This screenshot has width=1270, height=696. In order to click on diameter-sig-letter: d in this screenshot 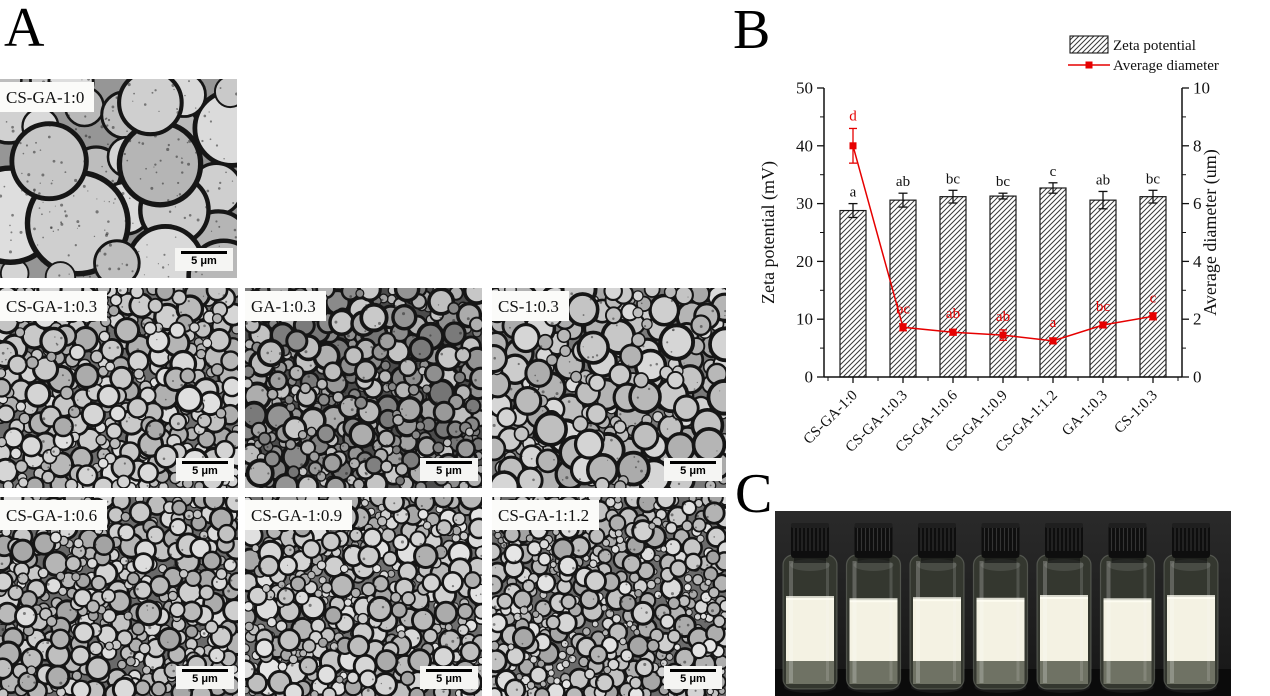, I will do `click(853, 116)`.